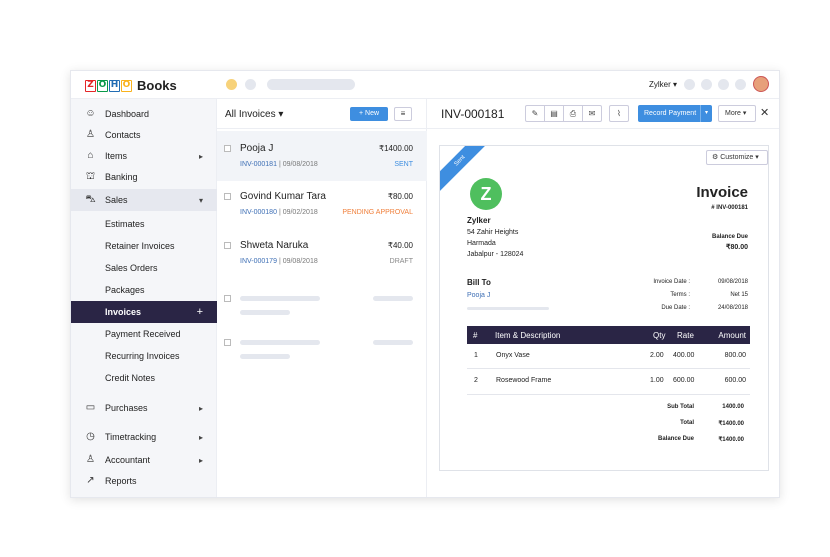  Describe the element at coordinates (144, 135) in the screenshot. I see `sidebar-item-contacts: ♙ Contacts` at that location.